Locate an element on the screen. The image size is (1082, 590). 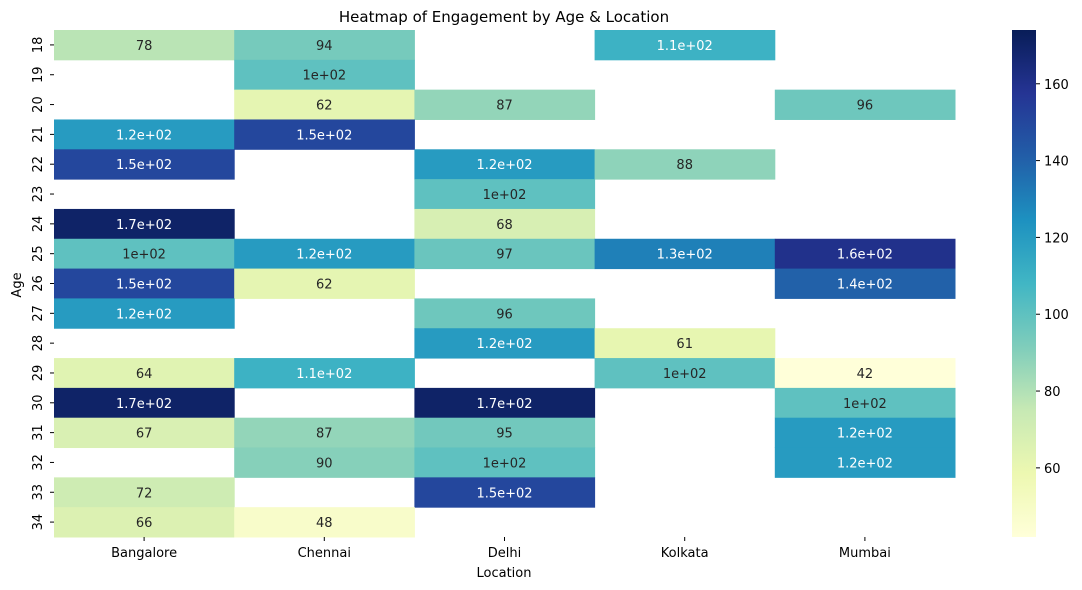
x-tick-label: Bangalore is located at coordinates (144, 553).